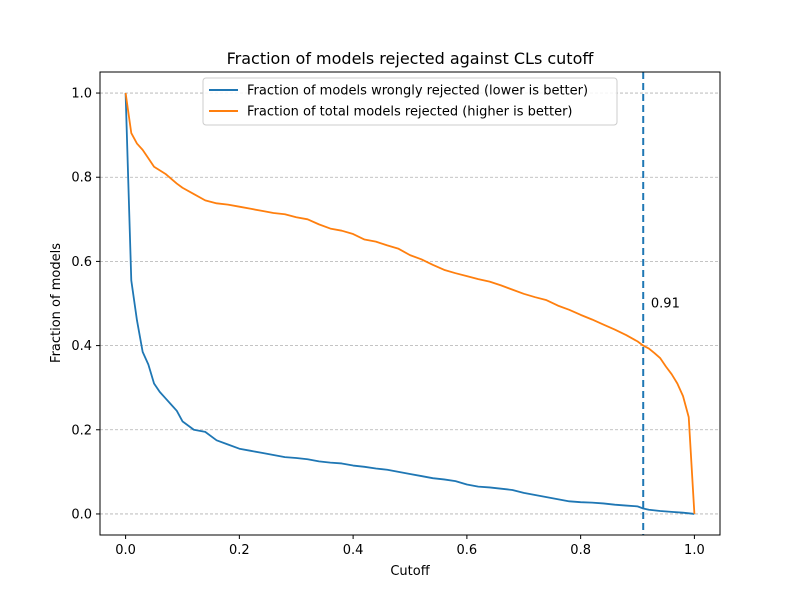  I want to click on x-tick-label: 0.6, so click(467, 550).